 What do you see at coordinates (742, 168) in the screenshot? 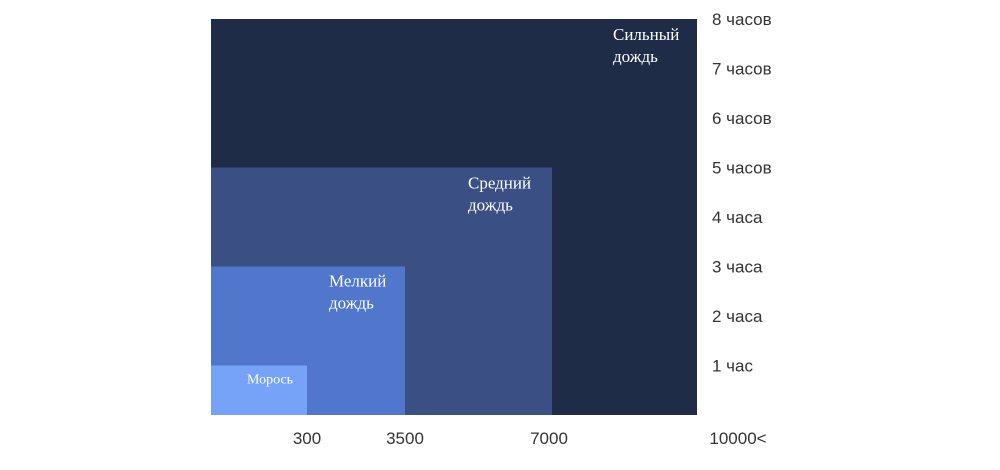
I see `y-tick-label-4: 5 часов` at bounding box center [742, 168].